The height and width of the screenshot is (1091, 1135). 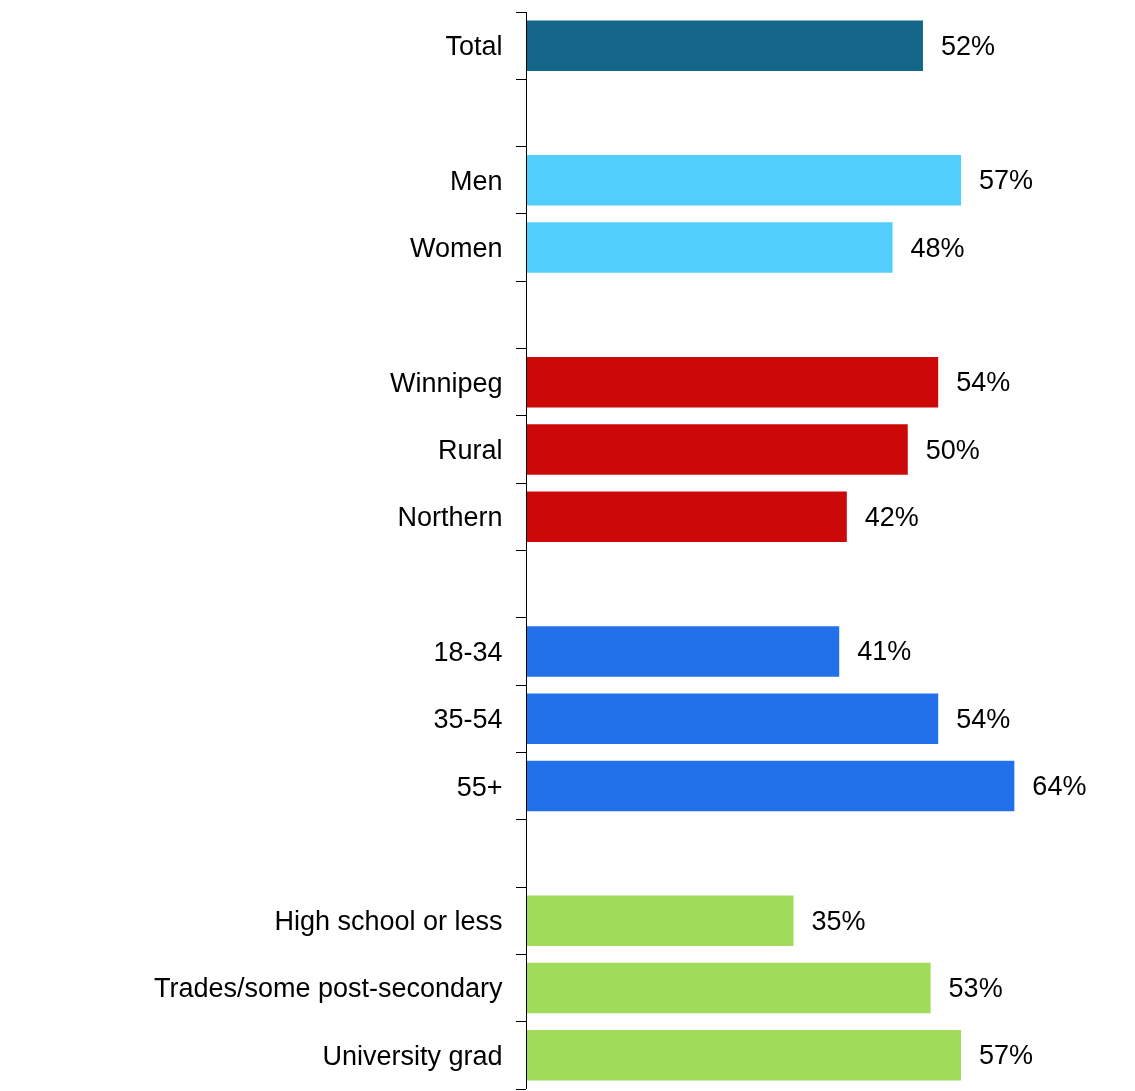 What do you see at coordinates (468, 651) in the screenshot?
I see `y-tick-label: 18-34` at bounding box center [468, 651].